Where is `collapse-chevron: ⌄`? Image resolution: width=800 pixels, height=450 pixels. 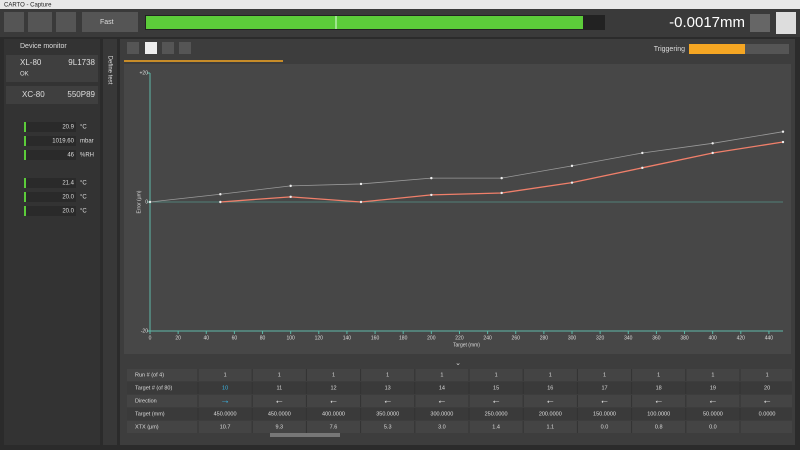 collapse-chevron: ⌄ is located at coordinates (458, 363).